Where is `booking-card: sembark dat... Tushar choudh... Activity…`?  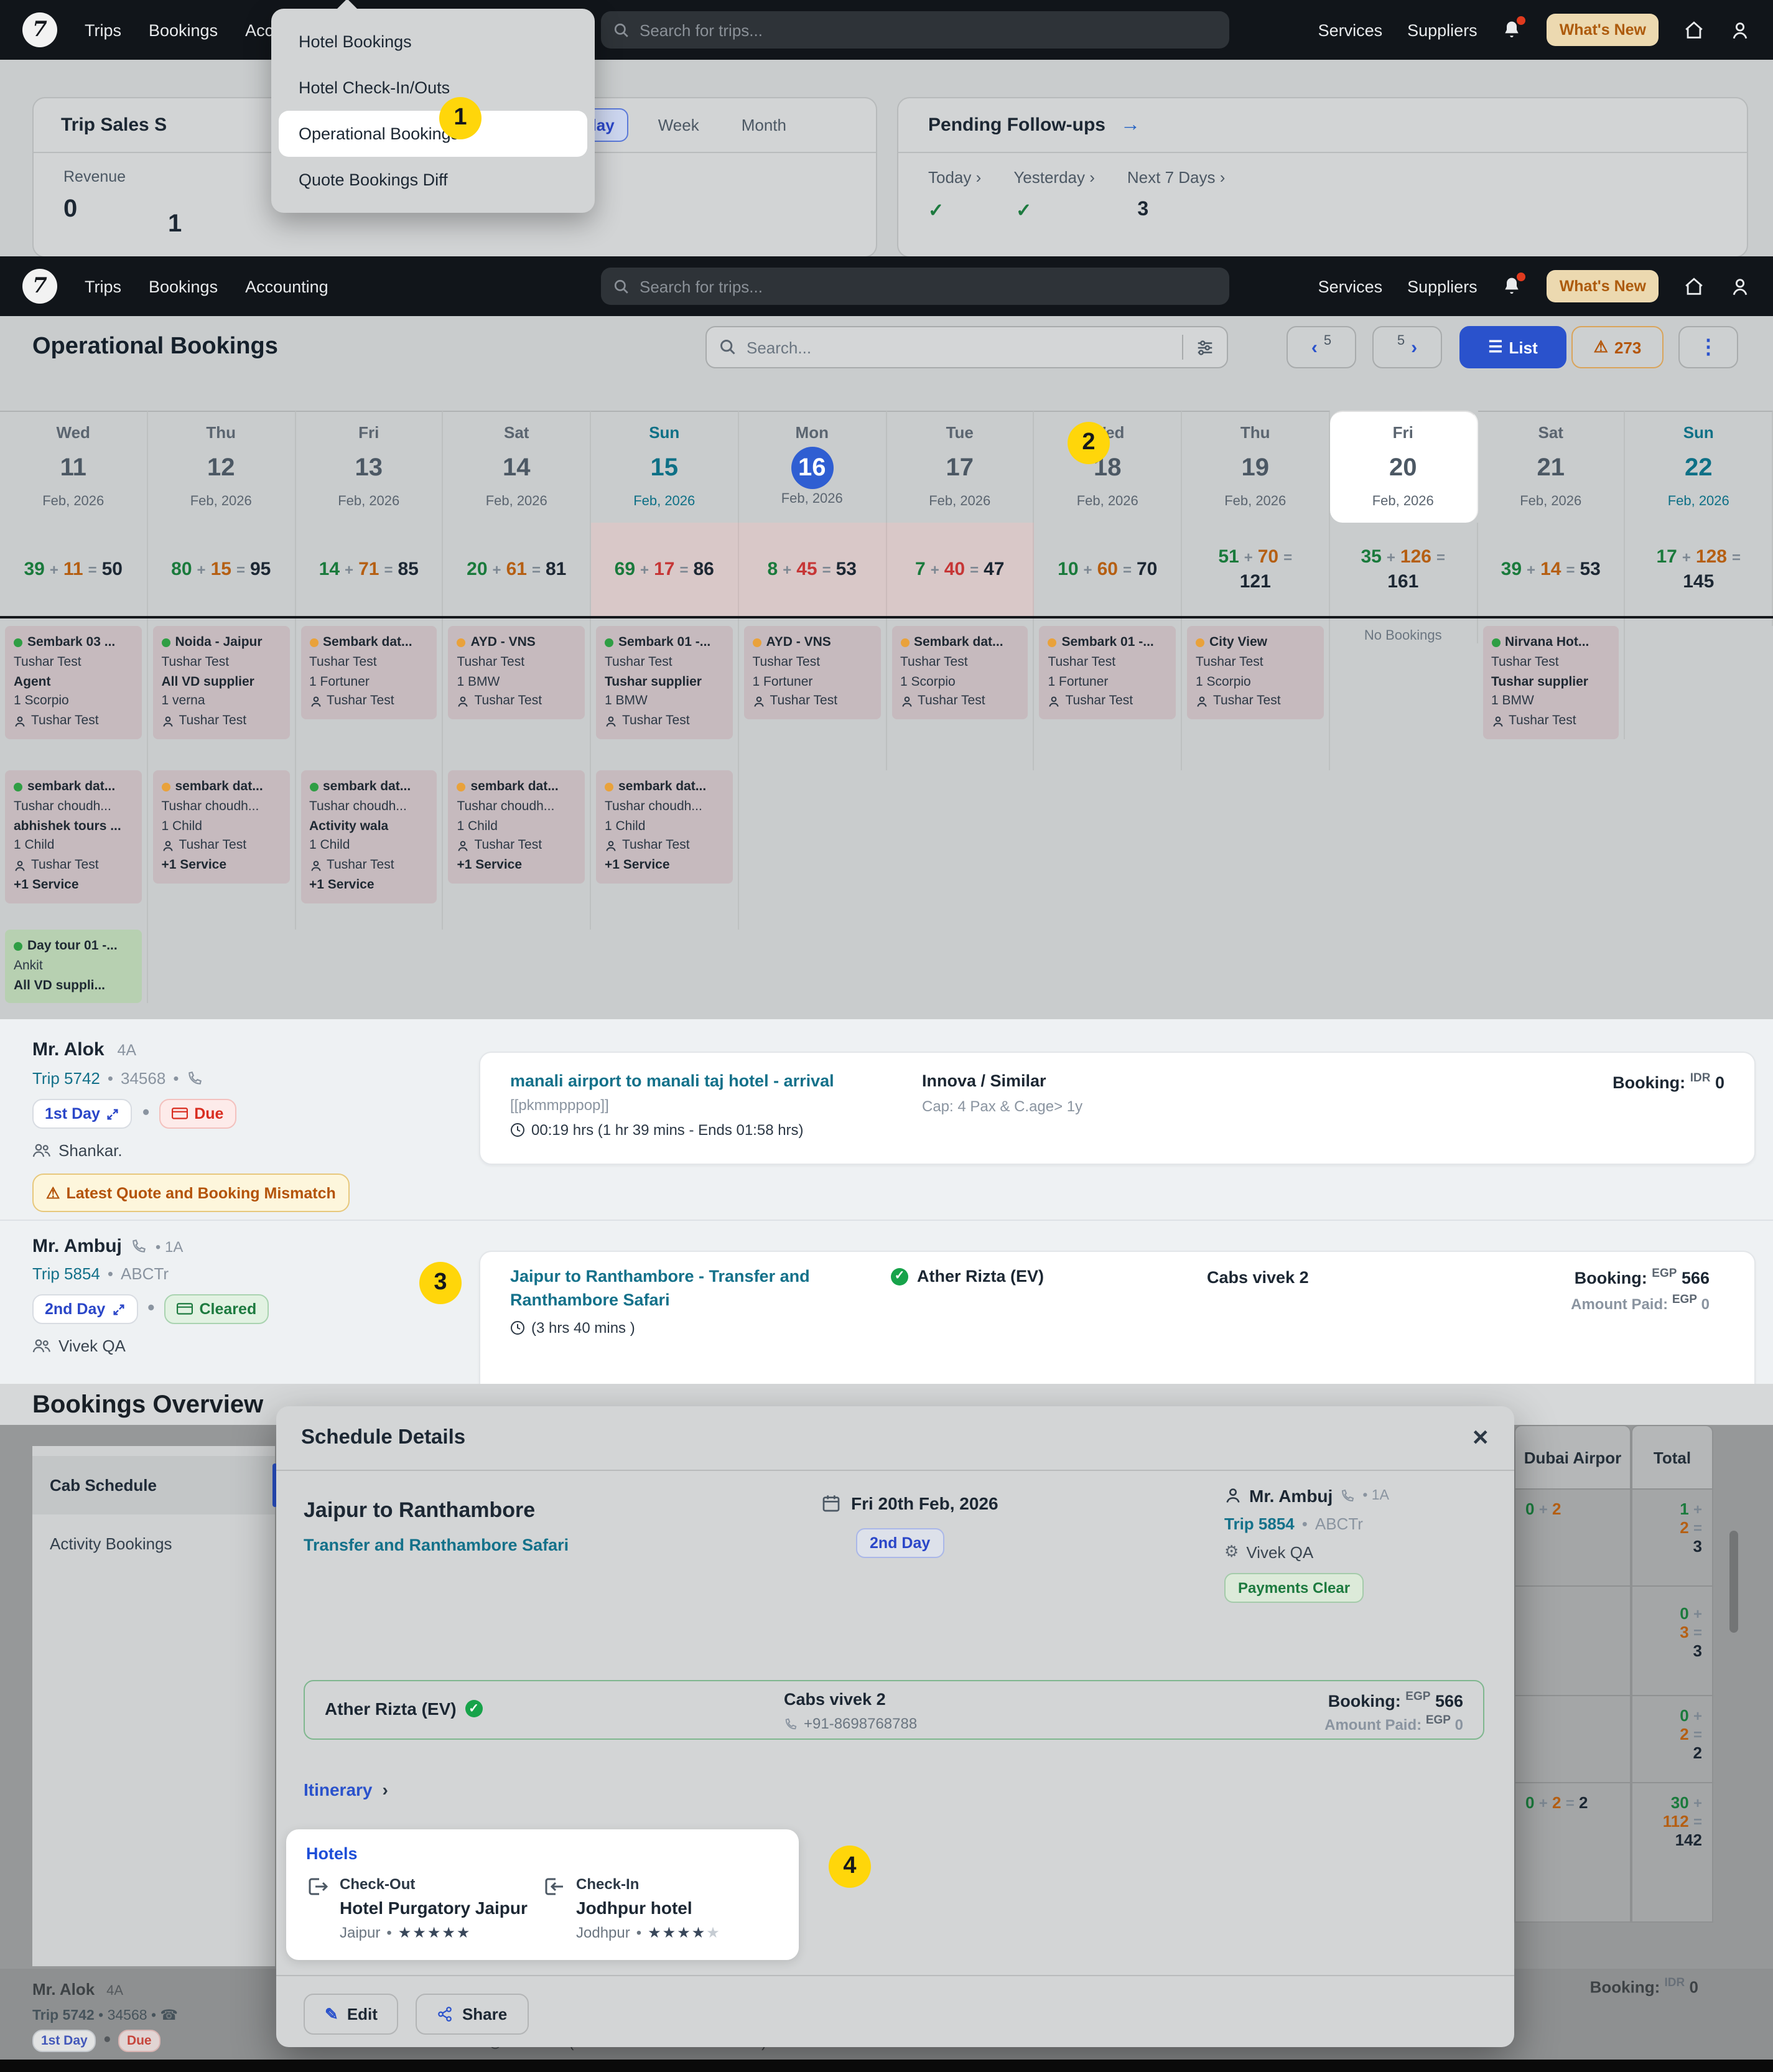 booking-card: sembark dat... Tushar choudh... Activity… is located at coordinates (369, 836).